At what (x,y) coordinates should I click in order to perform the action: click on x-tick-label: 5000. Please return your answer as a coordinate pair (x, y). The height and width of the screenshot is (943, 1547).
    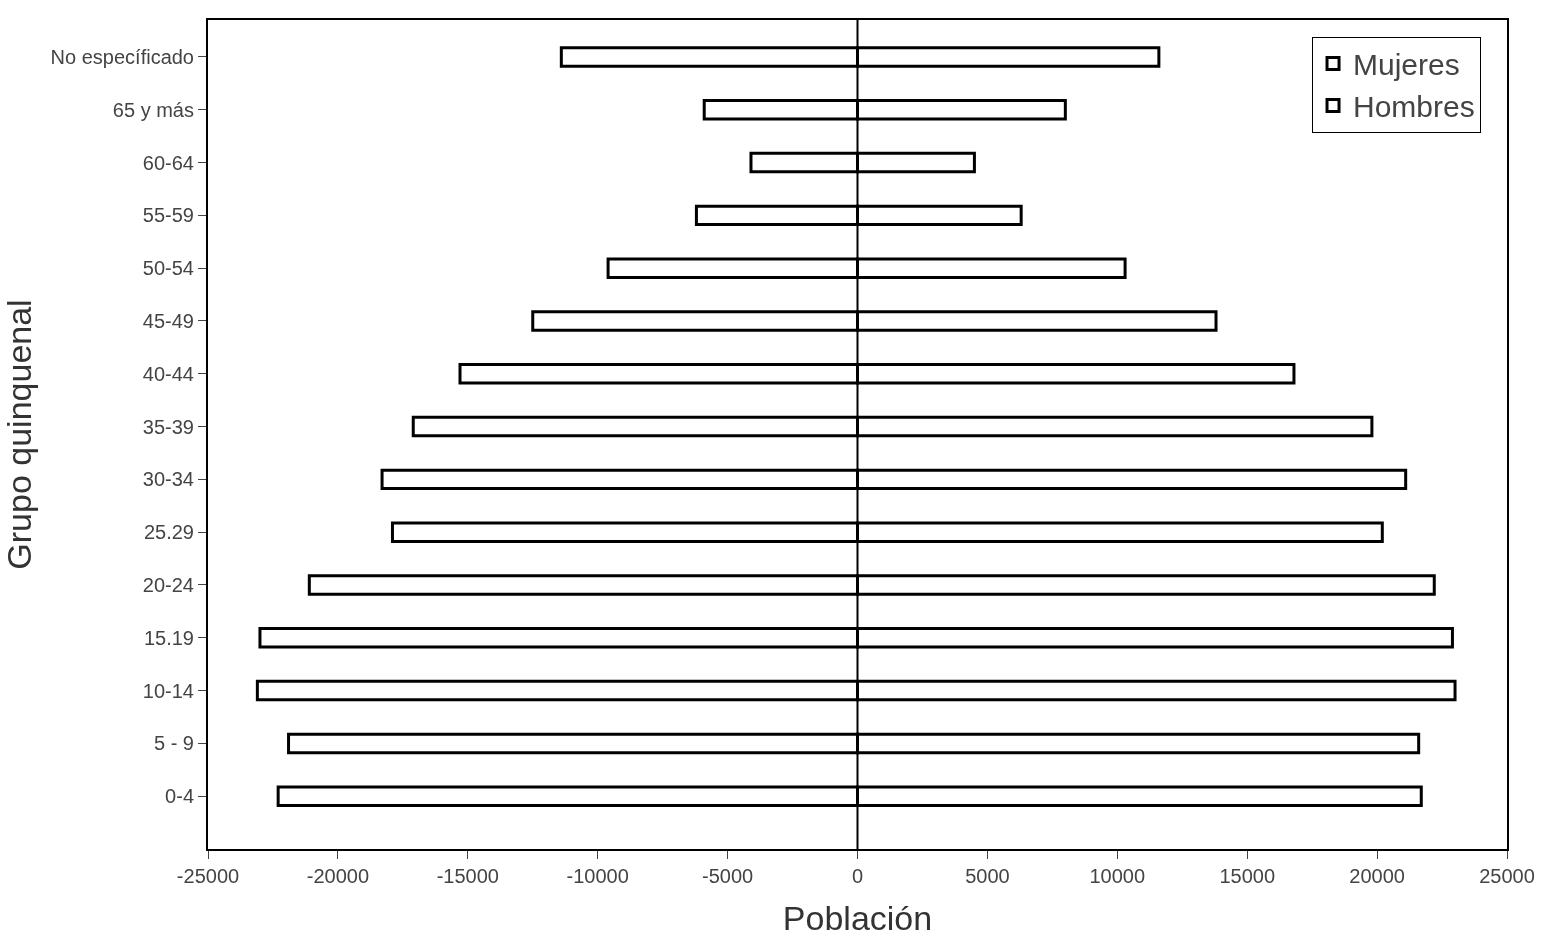
    Looking at the image, I should click on (987, 876).